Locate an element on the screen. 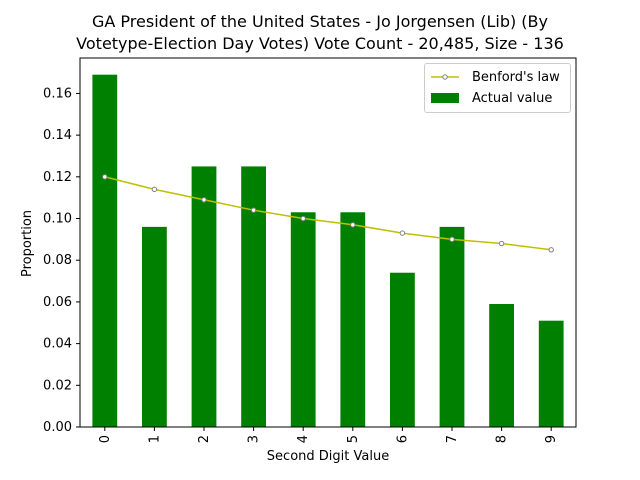 The height and width of the screenshot is (480, 640). legend-item-benford: Benford's law is located at coordinates (495, 77).